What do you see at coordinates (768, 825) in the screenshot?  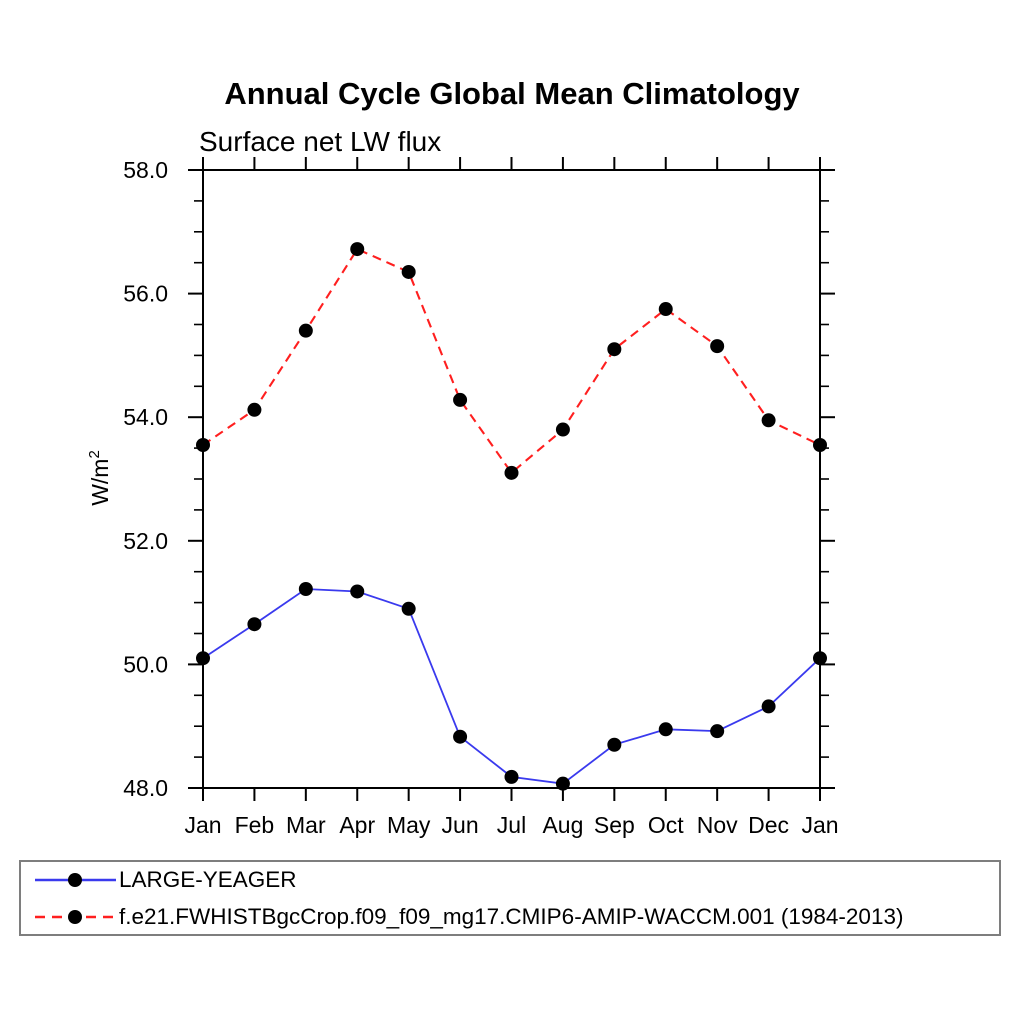 I see `x-tick-label: Dec` at bounding box center [768, 825].